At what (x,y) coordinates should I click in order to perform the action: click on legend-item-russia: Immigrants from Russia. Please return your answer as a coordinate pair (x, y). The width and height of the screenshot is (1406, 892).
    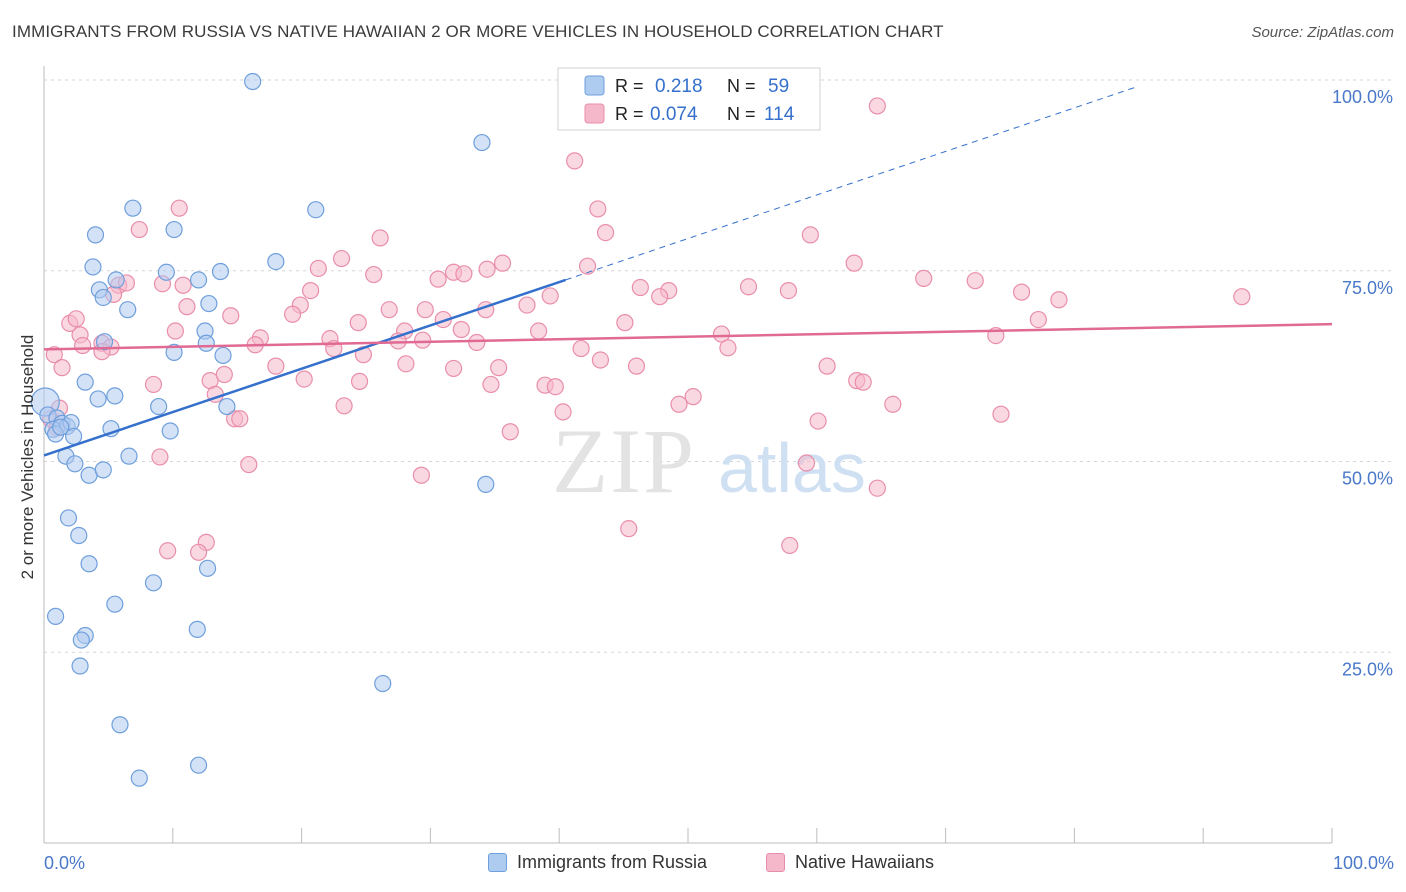
    Looking at the image, I should click on (597, 862).